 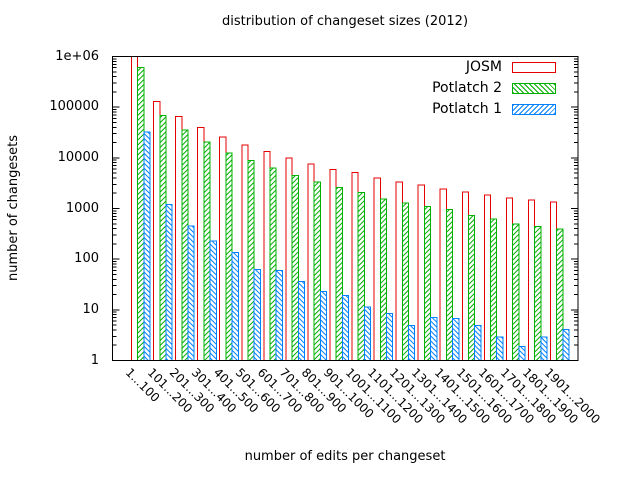 What do you see at coordinates (421, 272) in the screenshot?
I see `bar-josm-1301...1400` at bounding box center [421, 272].